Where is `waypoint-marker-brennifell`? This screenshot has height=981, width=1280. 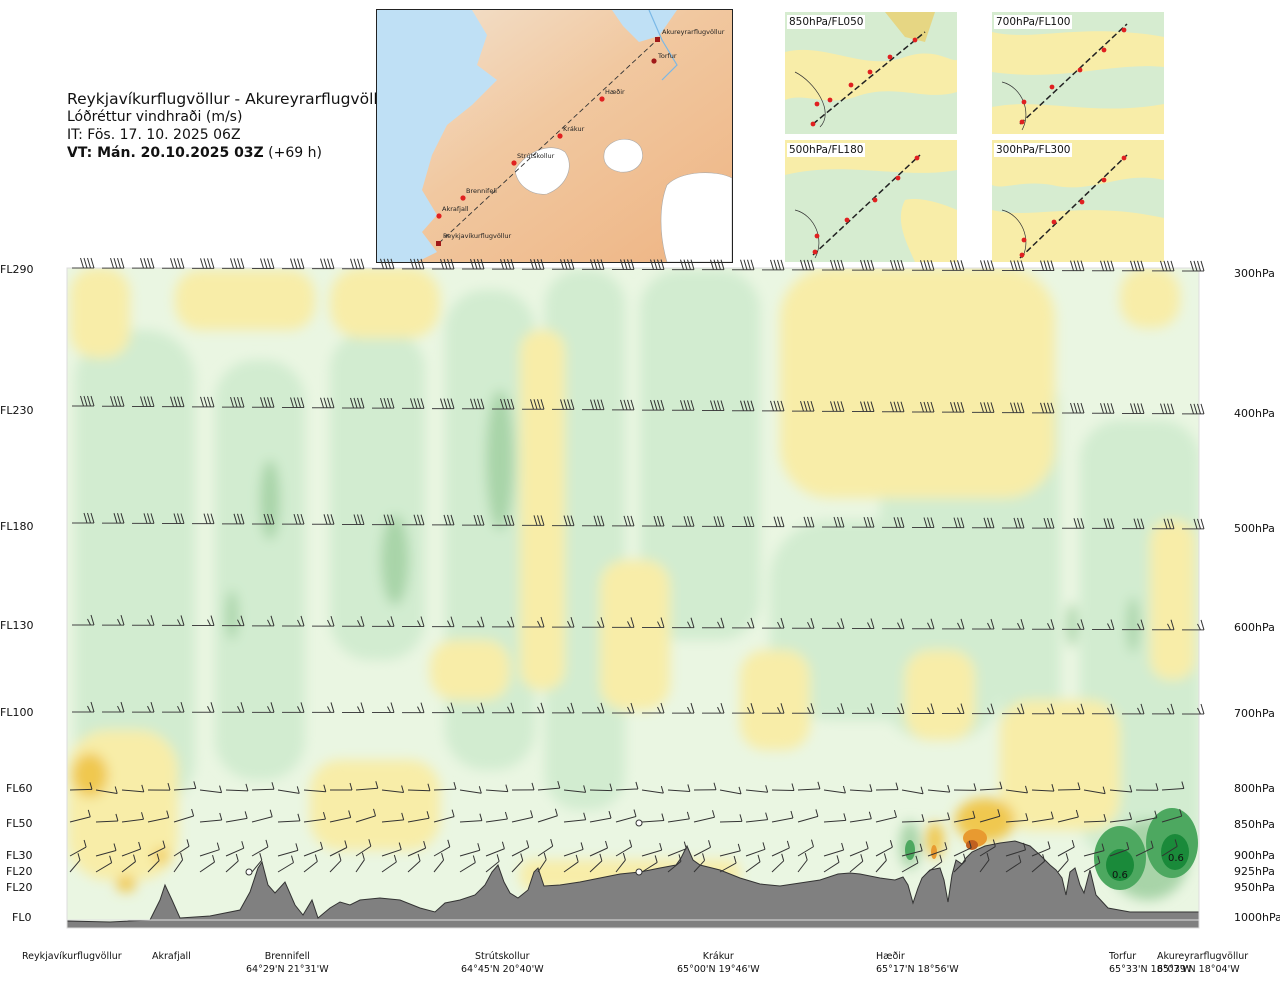
waypoint-marker-brennifell is located at coordinates (463, 198).